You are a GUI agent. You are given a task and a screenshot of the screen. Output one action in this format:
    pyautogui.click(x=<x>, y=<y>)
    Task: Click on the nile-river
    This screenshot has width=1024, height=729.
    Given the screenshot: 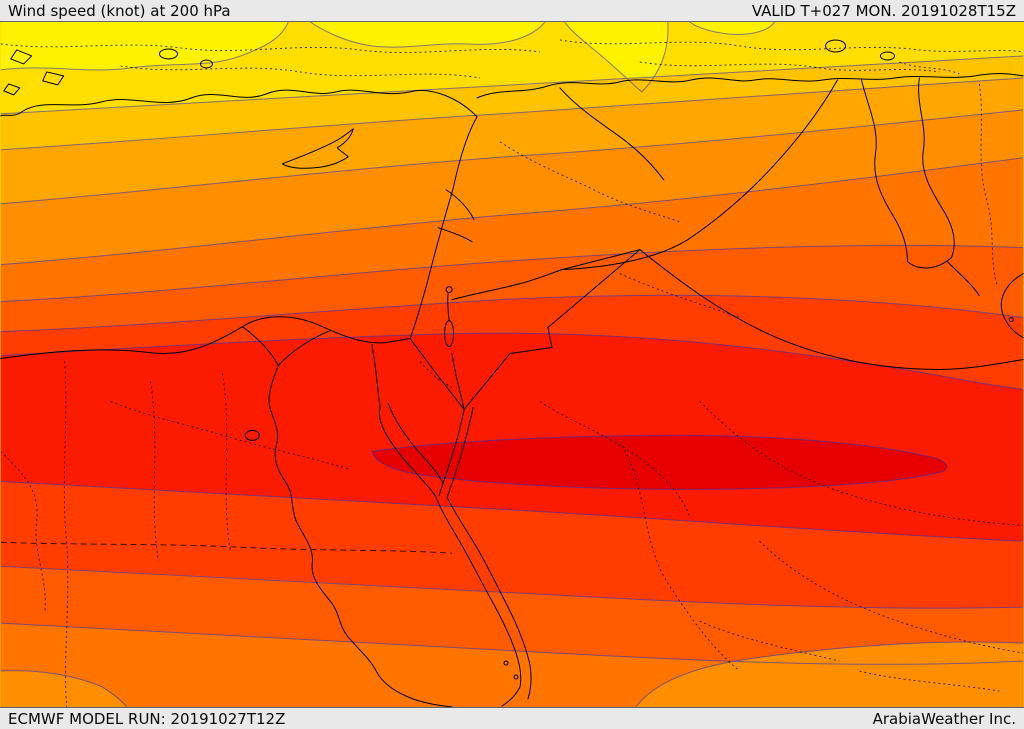 What is the action you would take?
    pyautogui.click(x=360, y=535)
    